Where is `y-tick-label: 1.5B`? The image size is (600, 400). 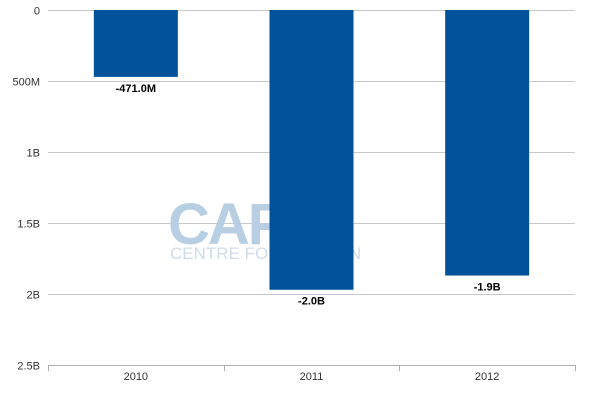
y-tick-label: 1.5B is located at coordinates (28, 225).